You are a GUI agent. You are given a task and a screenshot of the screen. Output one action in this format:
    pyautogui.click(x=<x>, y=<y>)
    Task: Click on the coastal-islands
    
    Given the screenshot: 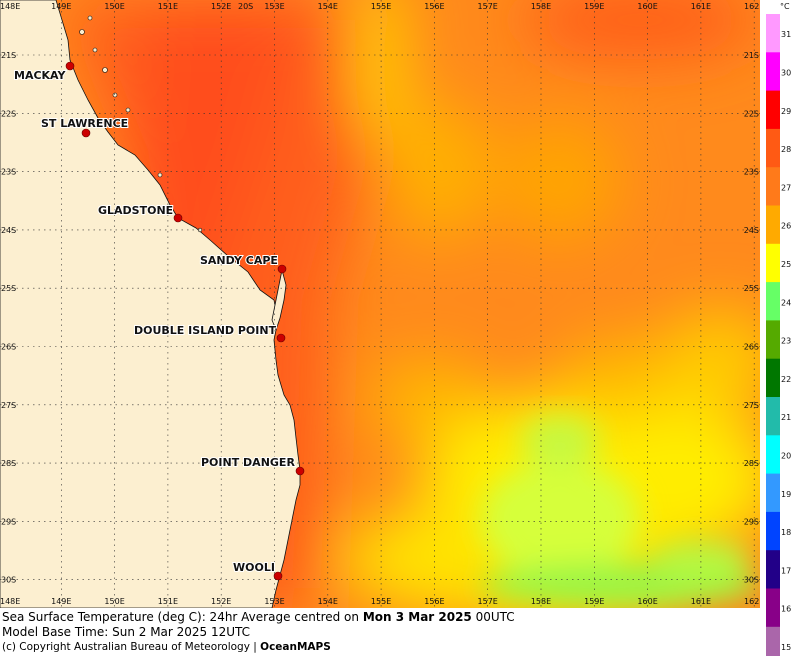 What is the action you would take?
    pyautogui.click(x=141, y=124)
    